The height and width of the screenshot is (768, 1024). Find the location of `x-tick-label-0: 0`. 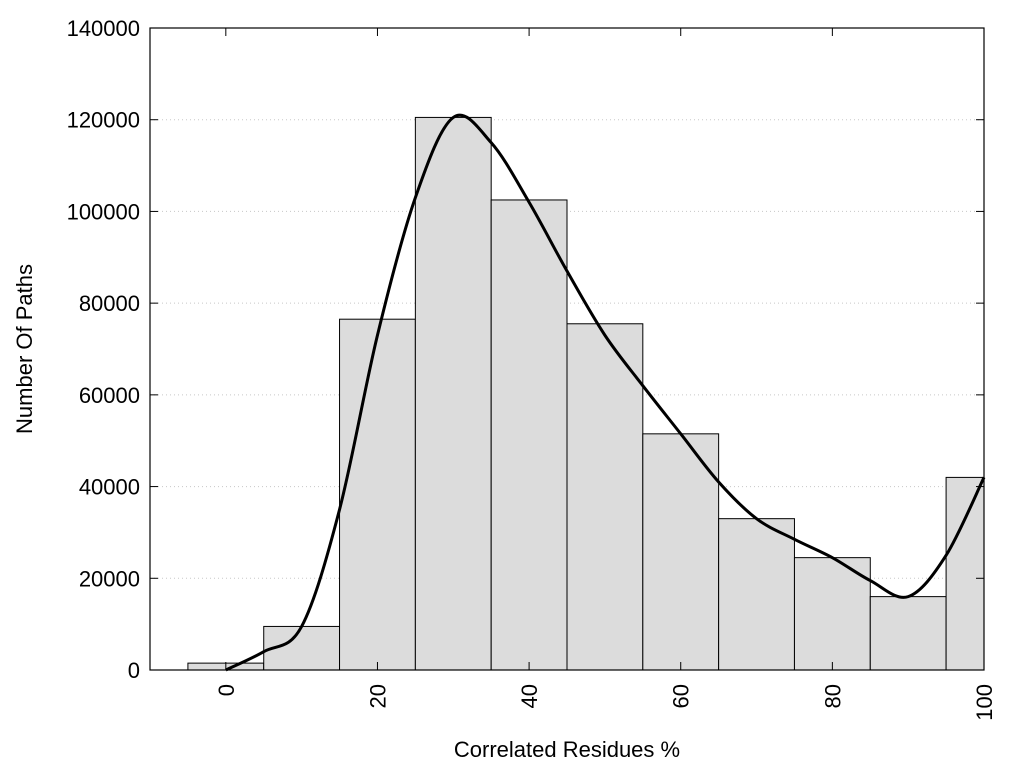

x-tick-label-0: 0 is located at coordinates (226, 690).